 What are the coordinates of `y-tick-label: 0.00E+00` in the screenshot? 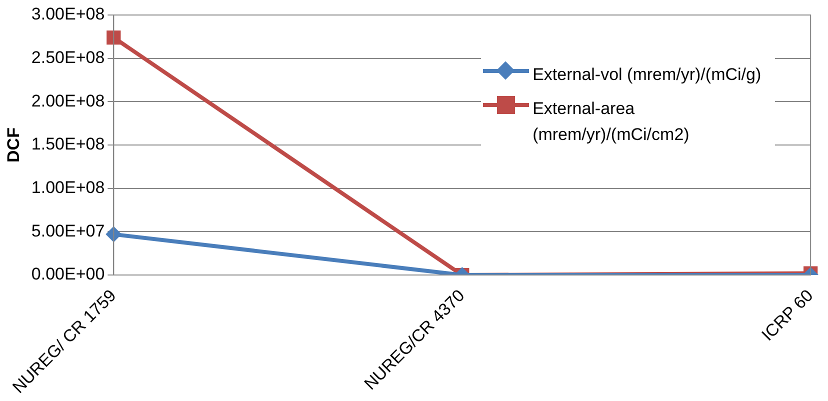 It's located at (68, 274).